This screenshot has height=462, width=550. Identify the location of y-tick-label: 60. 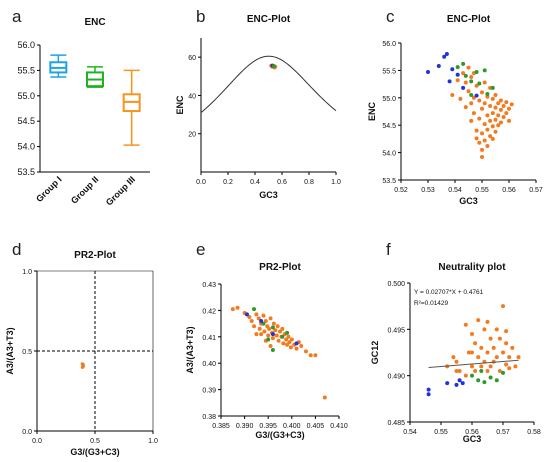
(192, 58).